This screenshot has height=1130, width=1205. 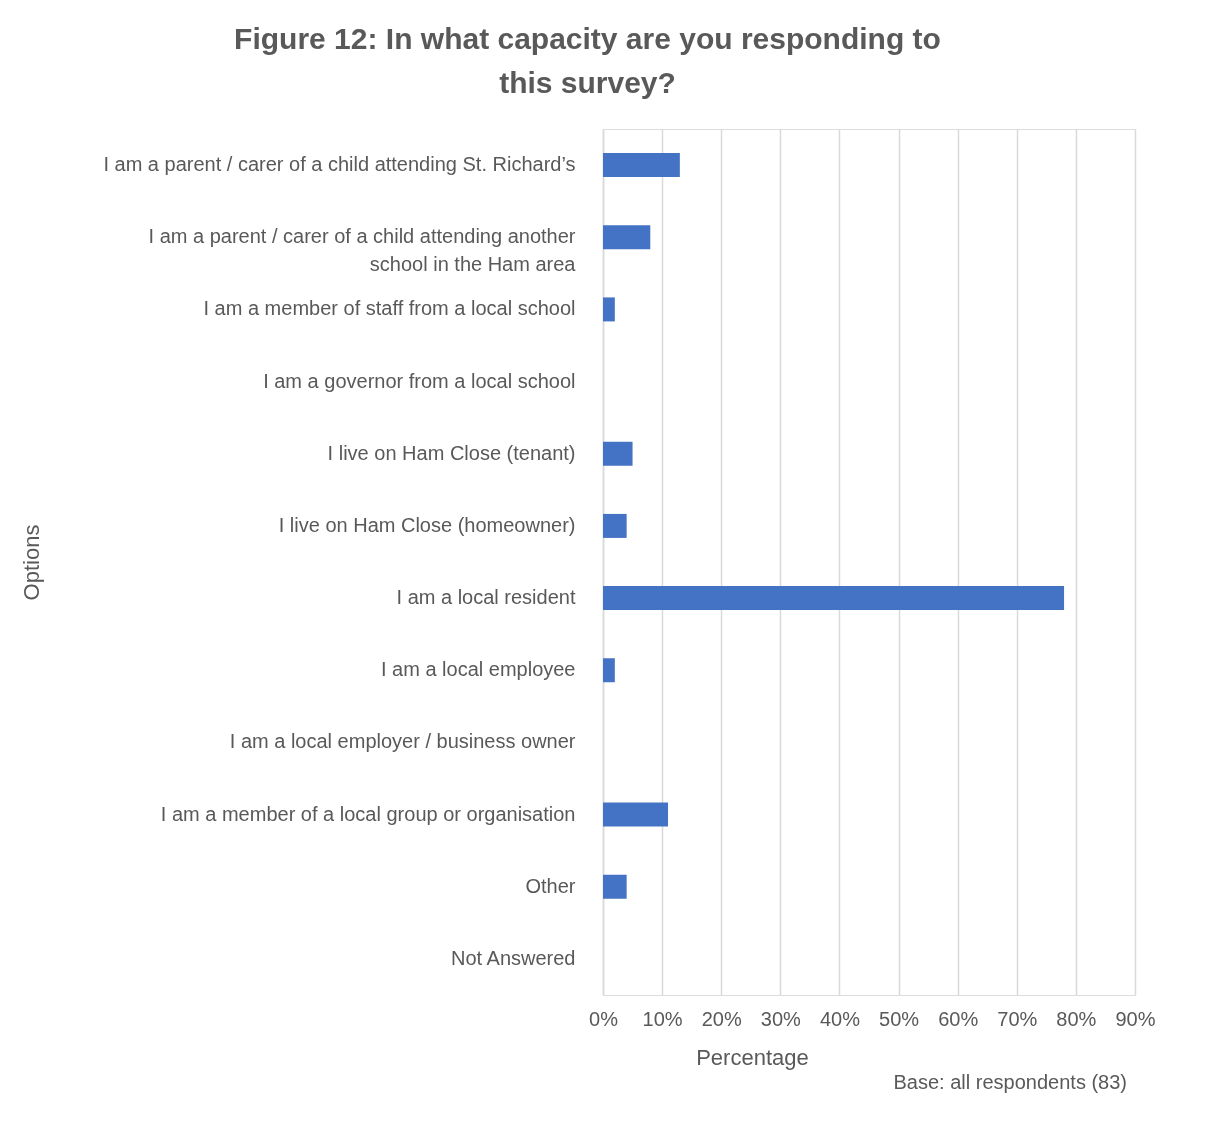 What do you see at coordinates (781, 1018) in the screenshot?
I see `x-tick-label: 30%` at bounding box center [781, 1018].